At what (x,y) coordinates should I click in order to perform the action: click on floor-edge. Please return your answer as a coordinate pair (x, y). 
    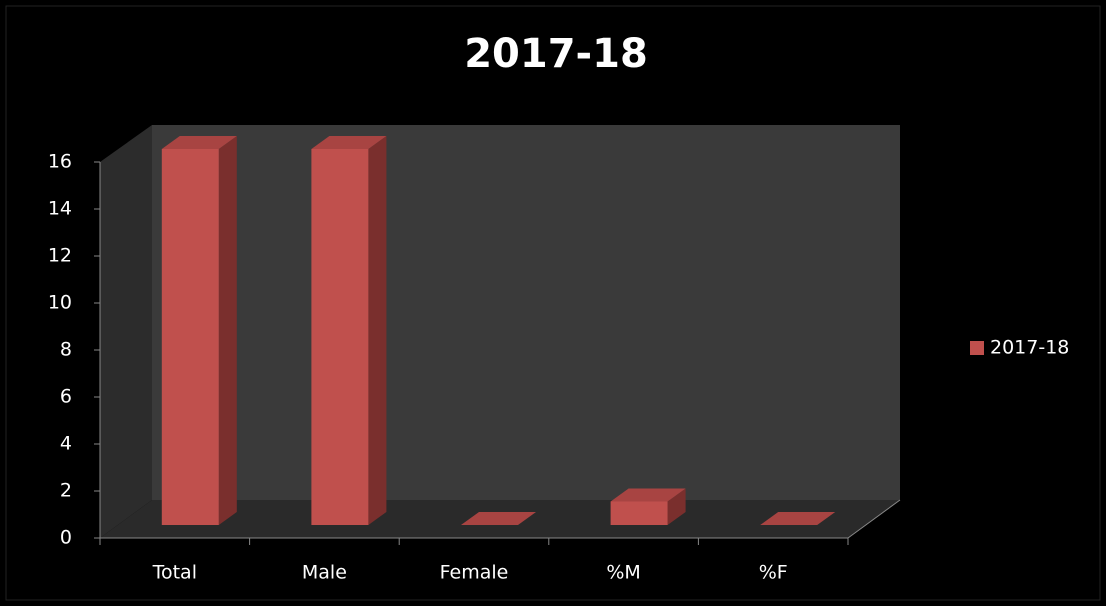
    Looking at the image, I should click on (874, 519).